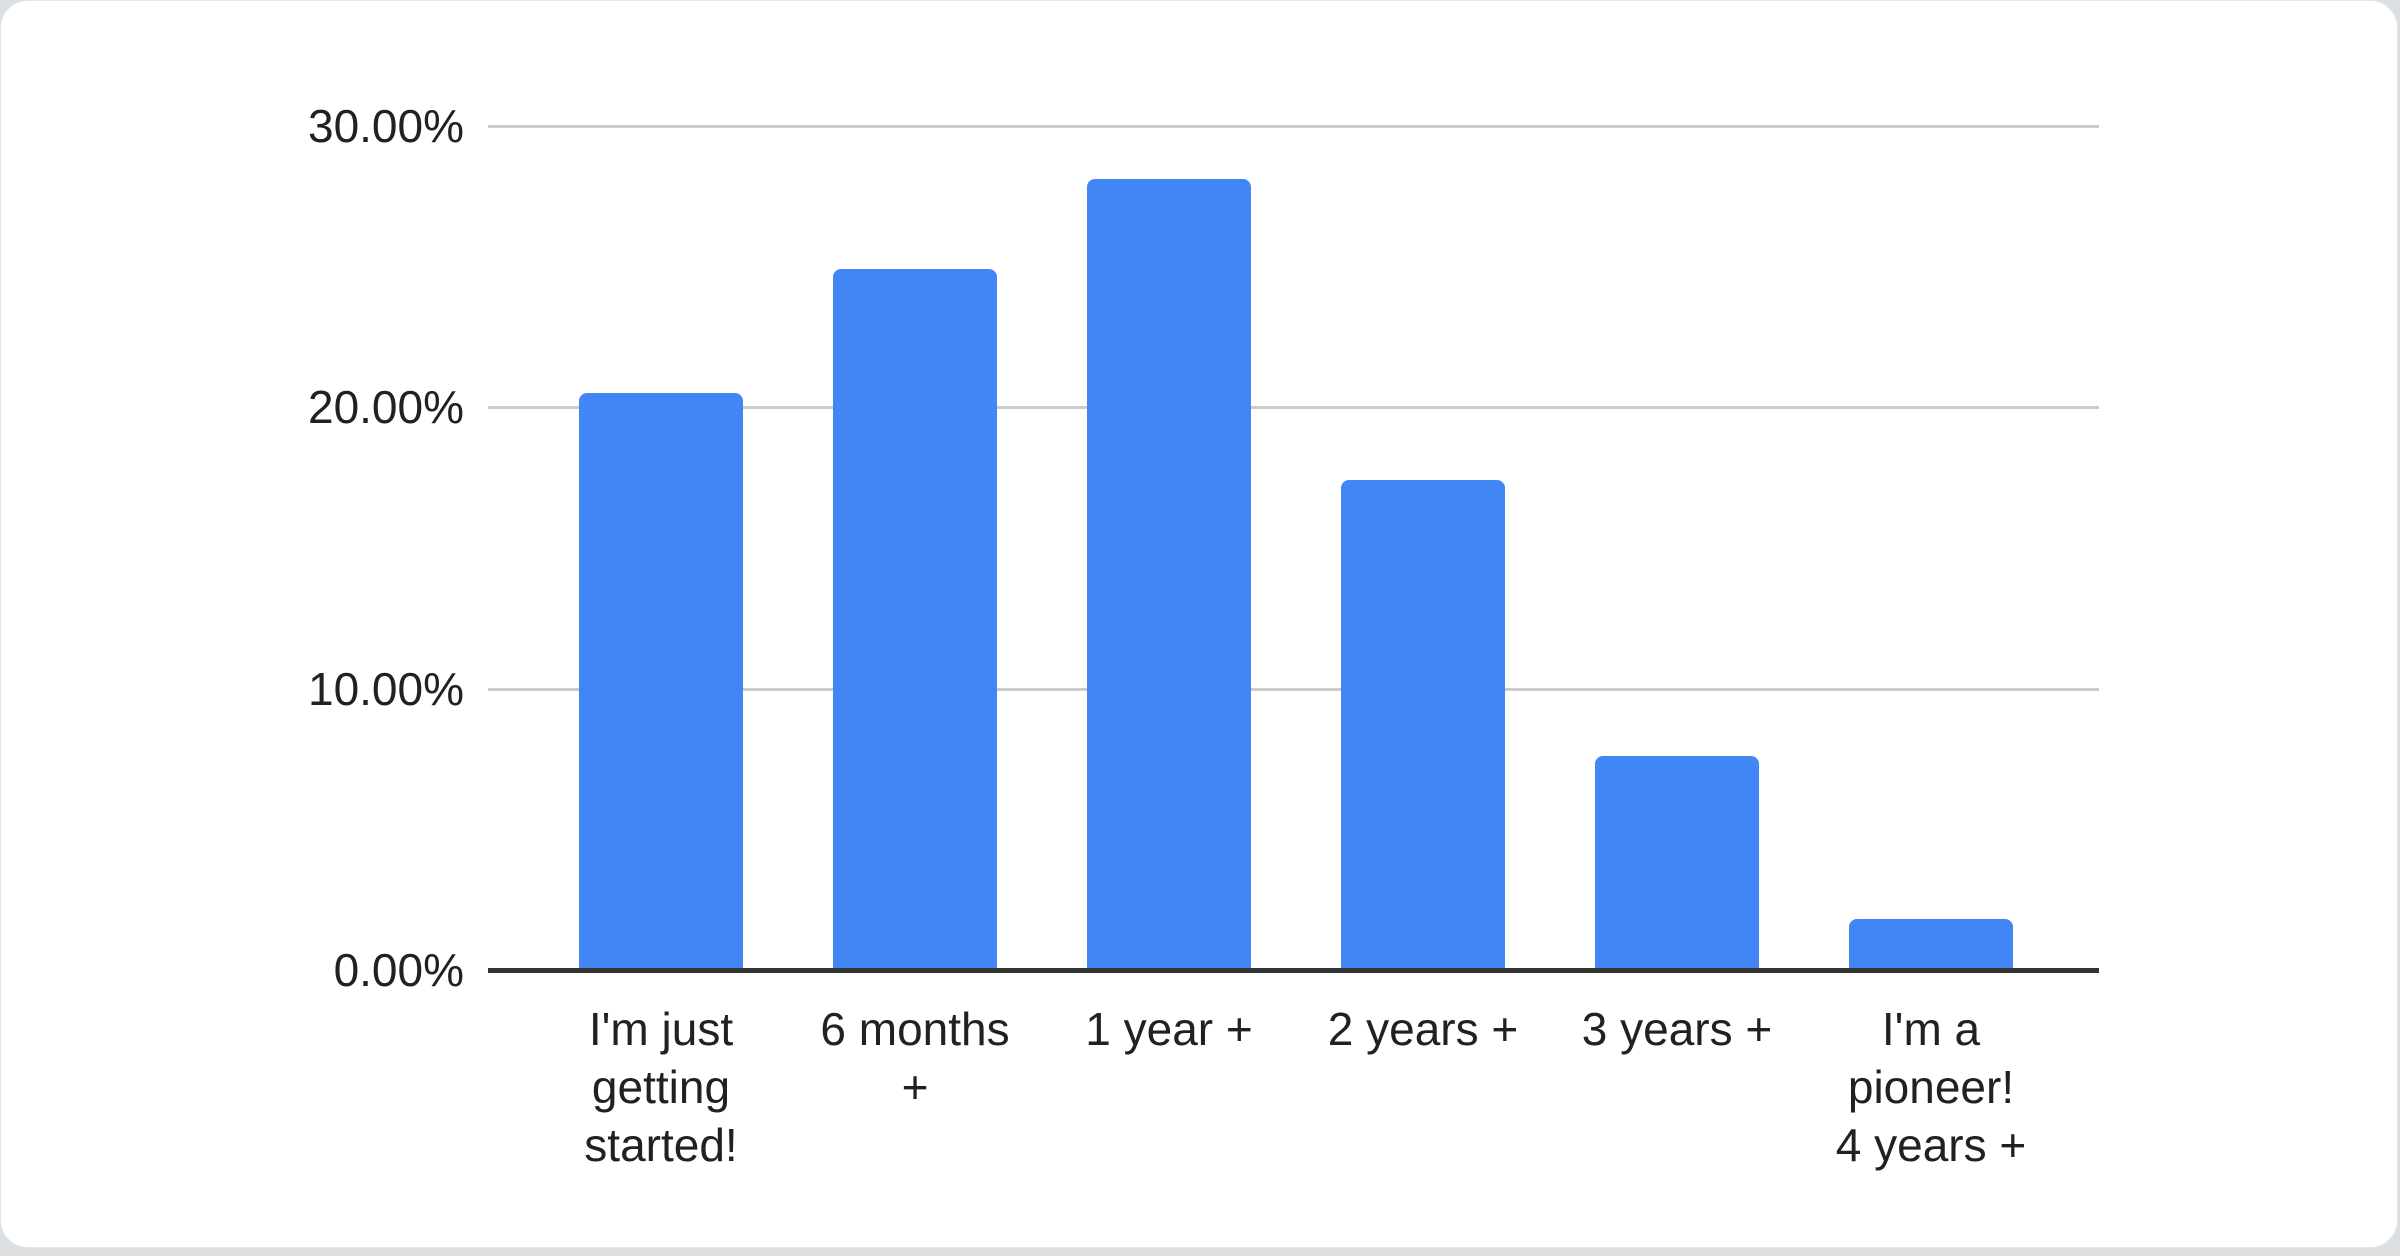 The image size is (2400, 1256). What do you see at coordinates (1677, 863) in the screenshot?
I see `bar-4-3-years` at bounding box center [1677, 863].